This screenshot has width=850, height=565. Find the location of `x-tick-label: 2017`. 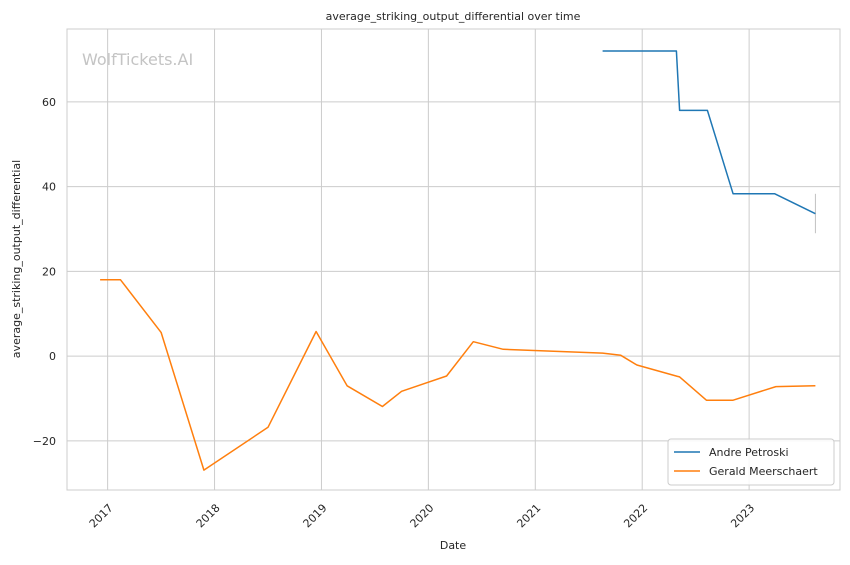

x-tick-label: 2017 is located at coordinates (101, 515).